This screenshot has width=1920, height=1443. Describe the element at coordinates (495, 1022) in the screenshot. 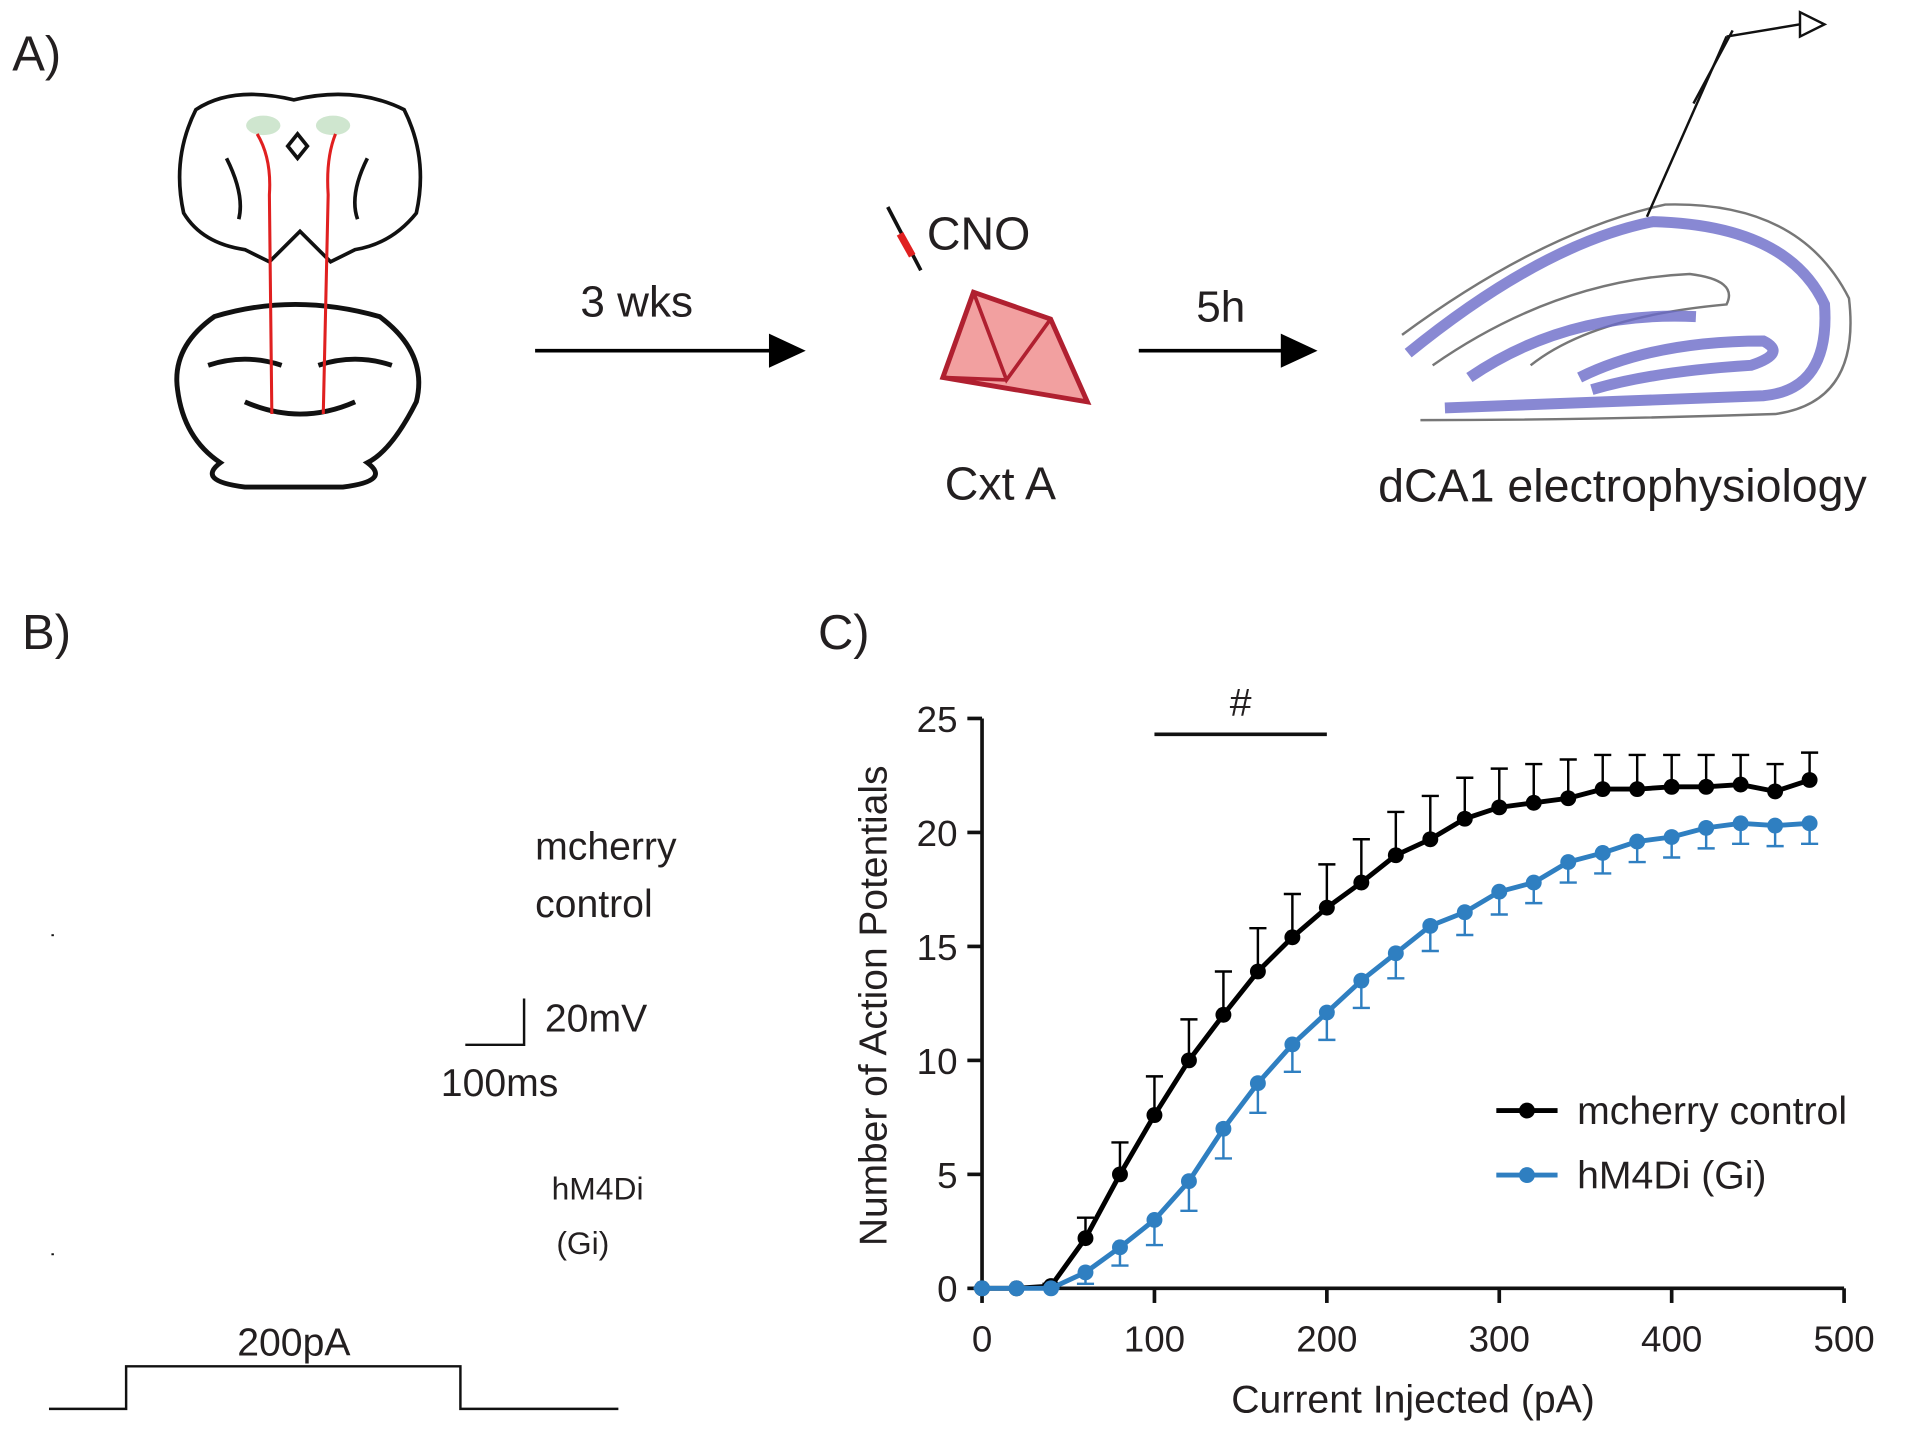

I see `scale-bar` at that location.